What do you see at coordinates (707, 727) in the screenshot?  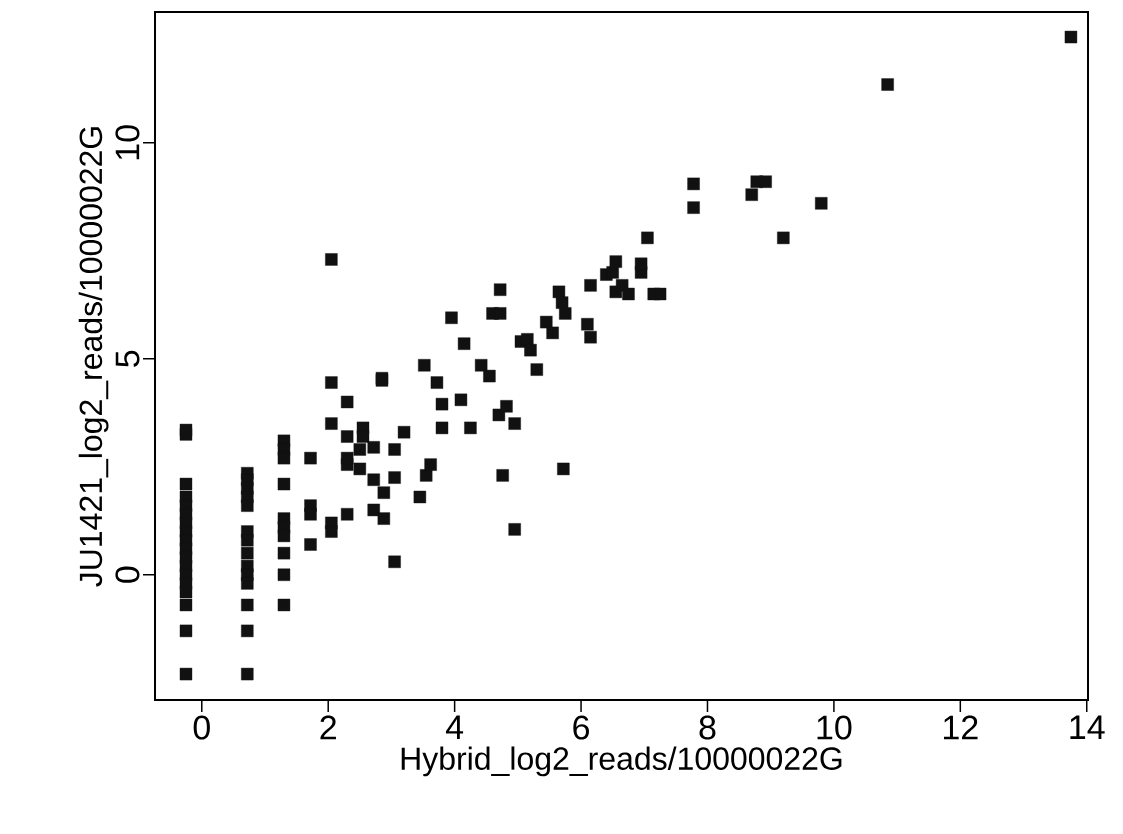 I see `x-tick-label: 8` at bounding box center [707, 727].